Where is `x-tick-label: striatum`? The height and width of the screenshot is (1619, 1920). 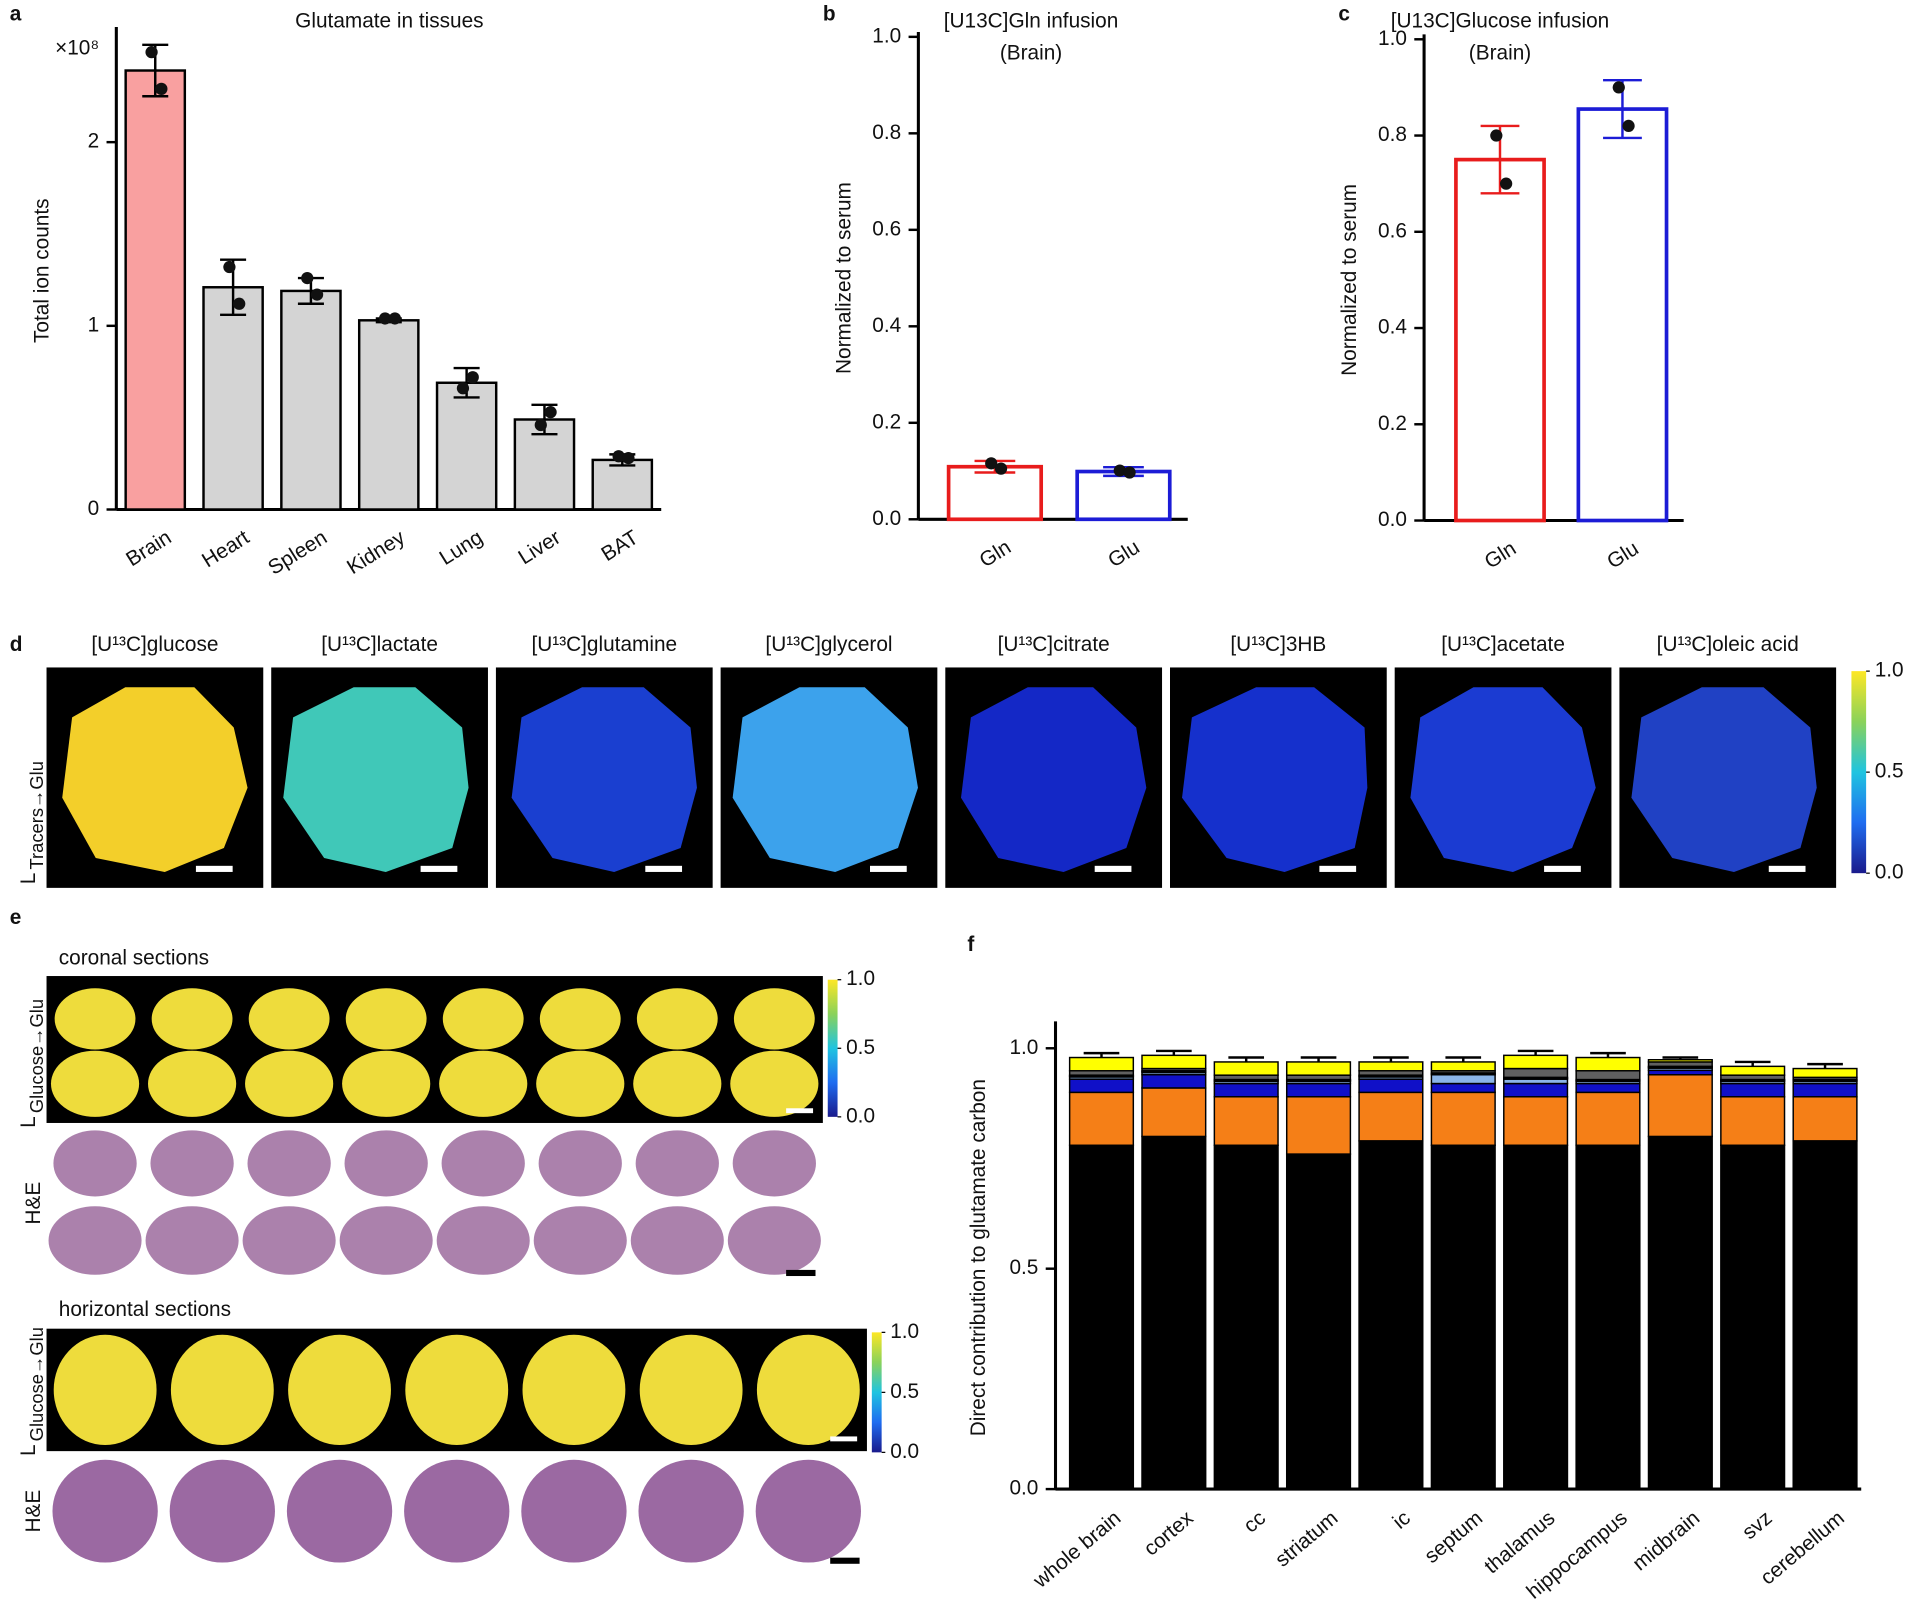 x-tick-label: striatum is located at coordinates (1306, 1538).